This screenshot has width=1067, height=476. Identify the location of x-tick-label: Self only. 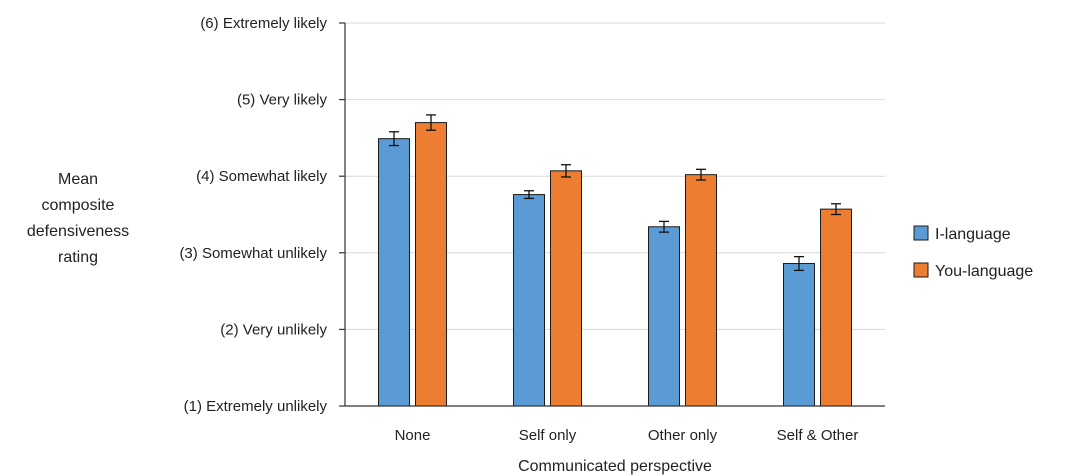
(548, 435).